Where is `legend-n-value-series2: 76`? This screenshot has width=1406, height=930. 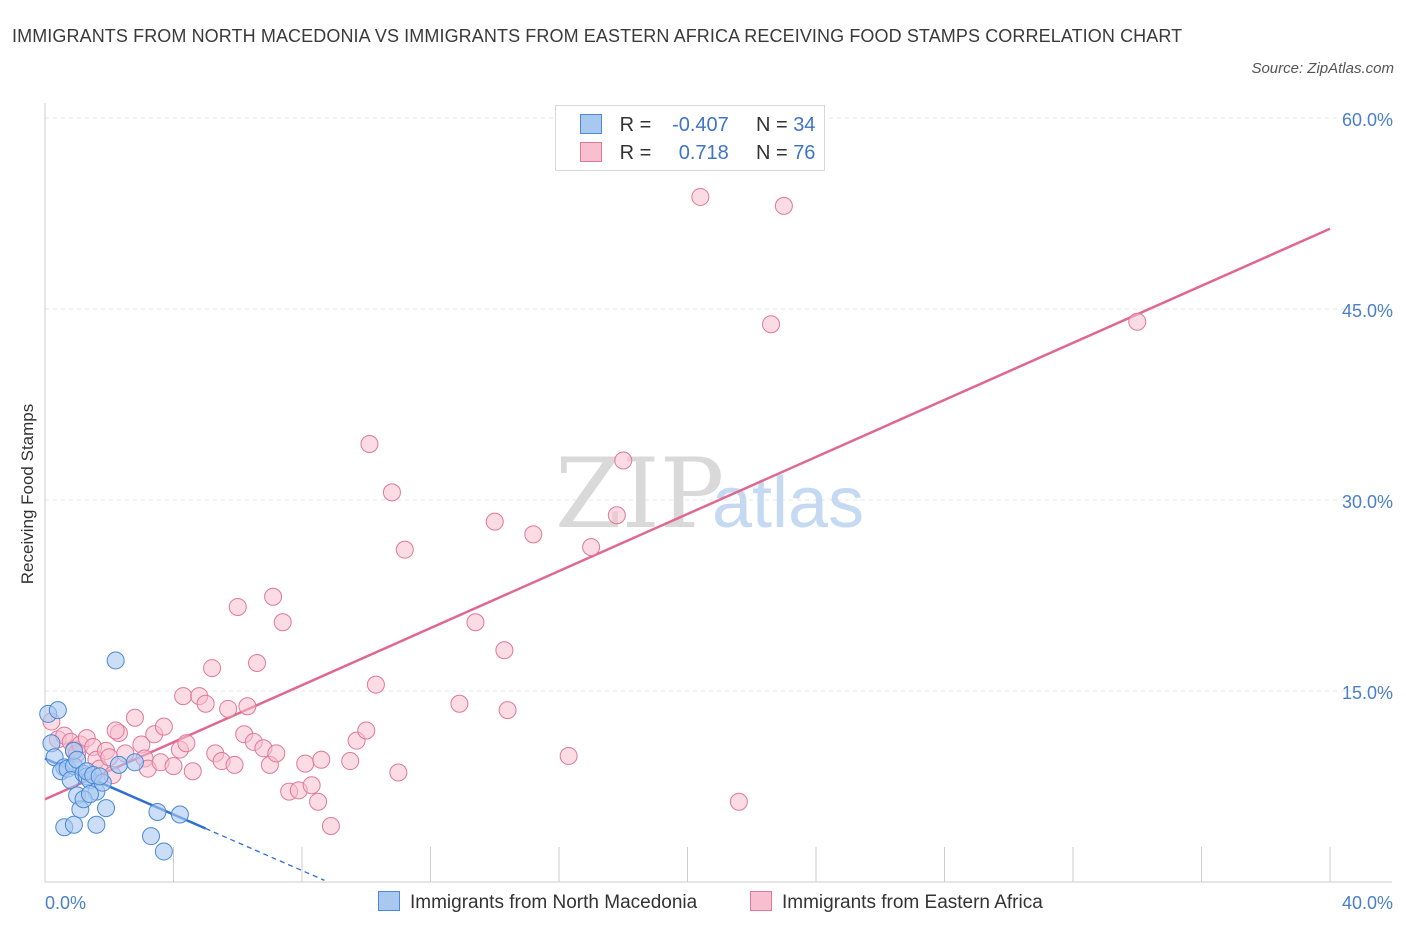
legend-n-value-series2: 76 is located at coordinates (804, 153).